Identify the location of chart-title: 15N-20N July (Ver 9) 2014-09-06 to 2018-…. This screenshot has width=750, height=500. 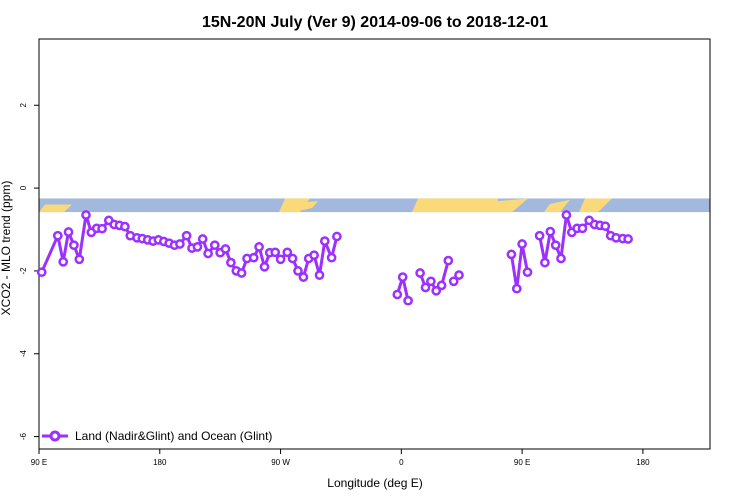
(375, 22).